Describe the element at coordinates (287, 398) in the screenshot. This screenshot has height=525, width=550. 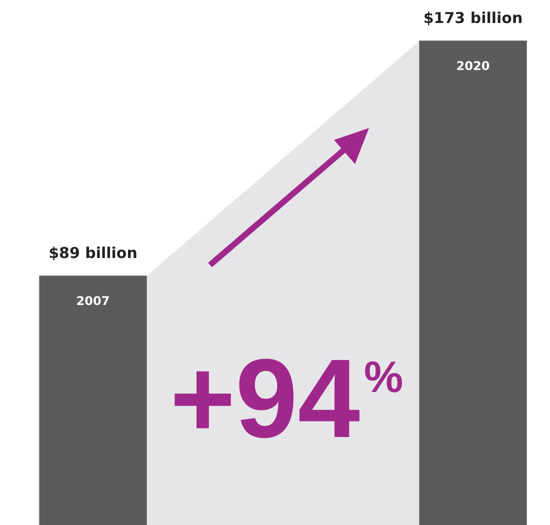
I see `annotation: +94%` at that location.